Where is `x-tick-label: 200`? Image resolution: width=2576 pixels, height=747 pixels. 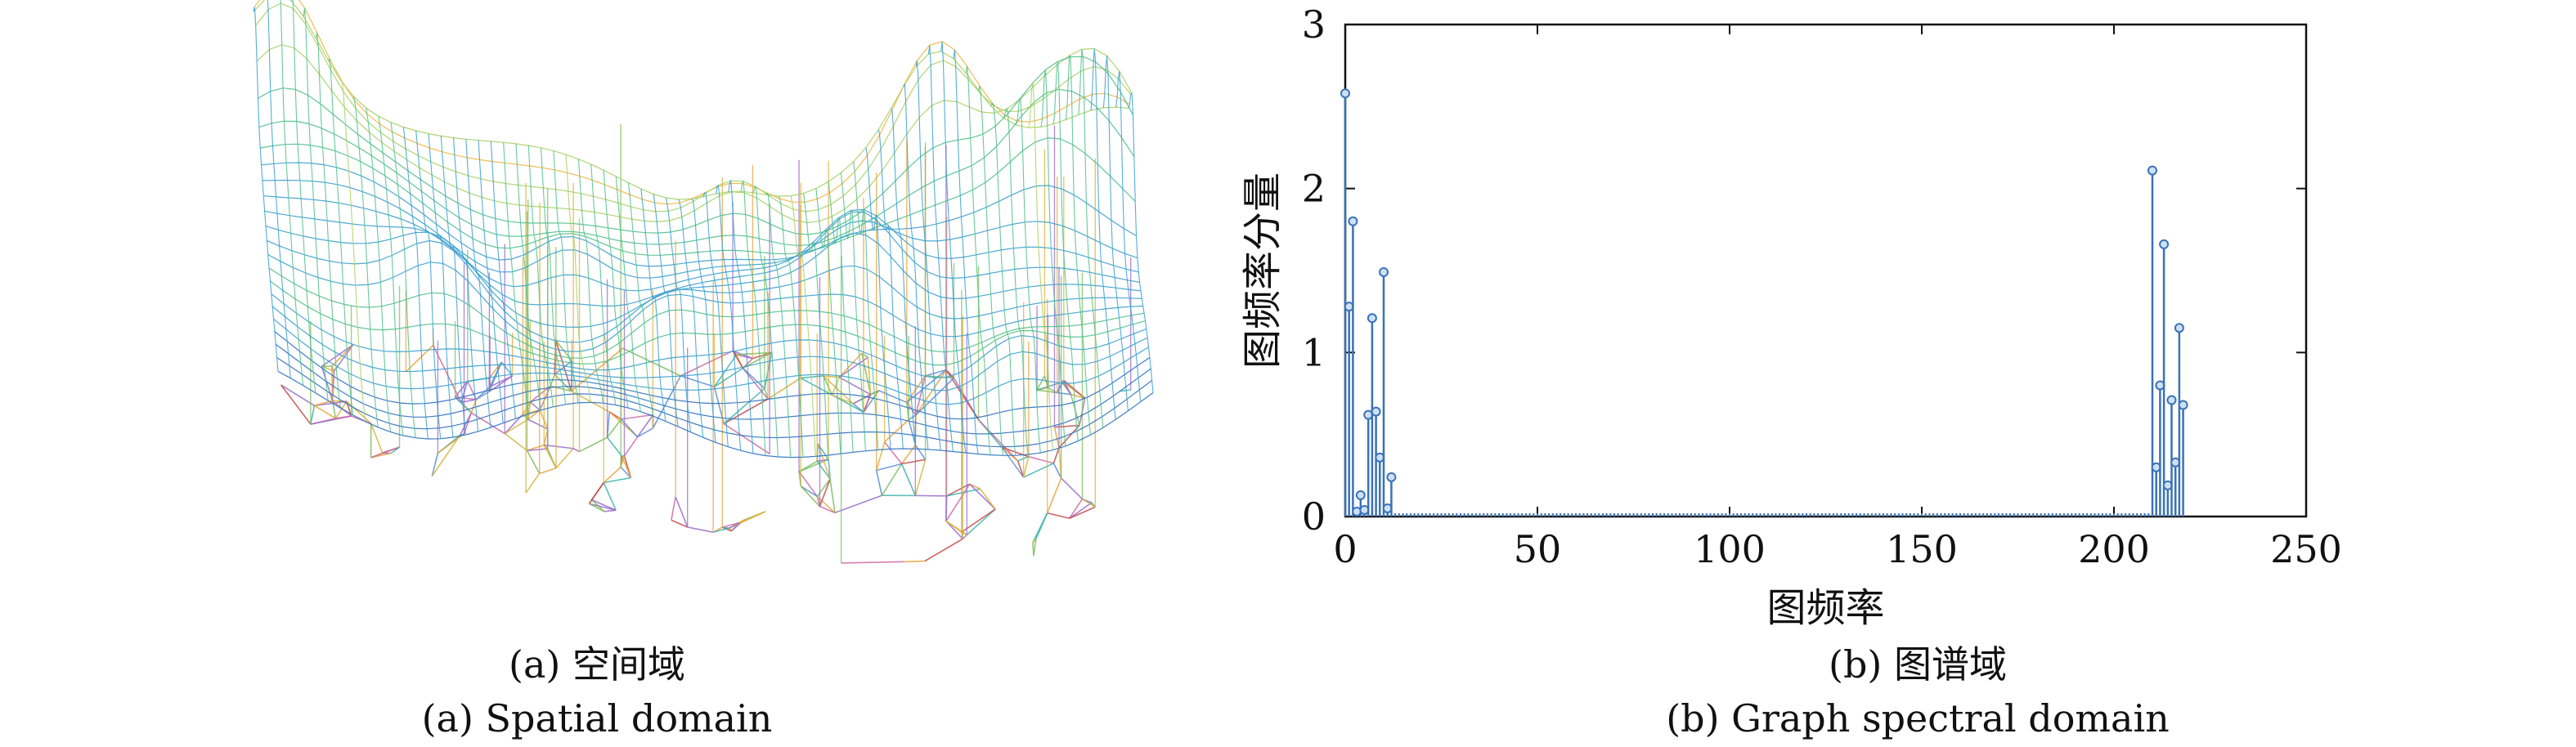 x-tick-label: 200 is located at coordinates (2114, 549).